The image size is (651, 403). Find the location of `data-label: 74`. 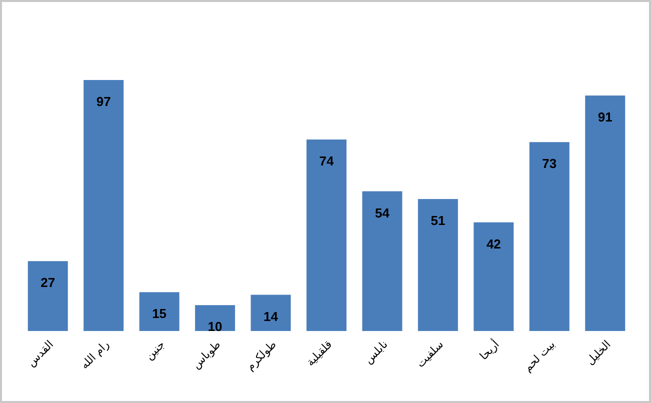

data-label: 74 is located at coordinates (326, 161).